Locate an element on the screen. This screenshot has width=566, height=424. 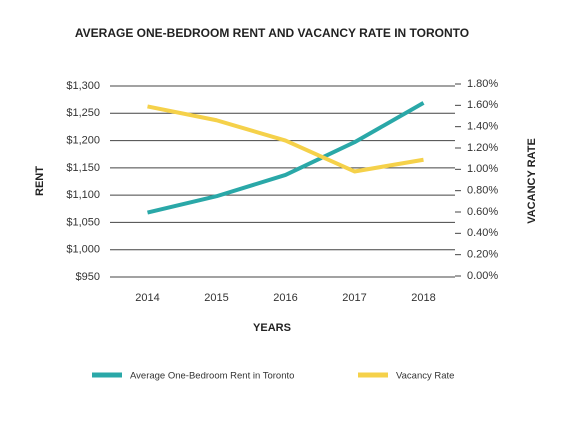
y-tick-label: $1,050 is located at coordinates (83, 222).